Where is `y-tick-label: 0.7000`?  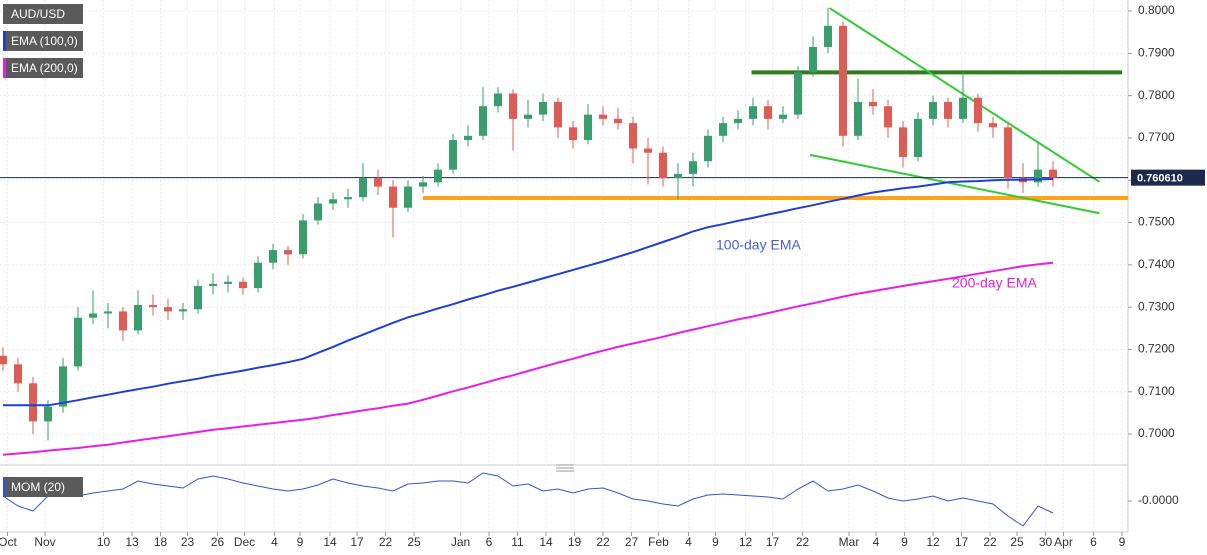 y-tick-label: 0.7000 is located at coordinates (1156, 433).